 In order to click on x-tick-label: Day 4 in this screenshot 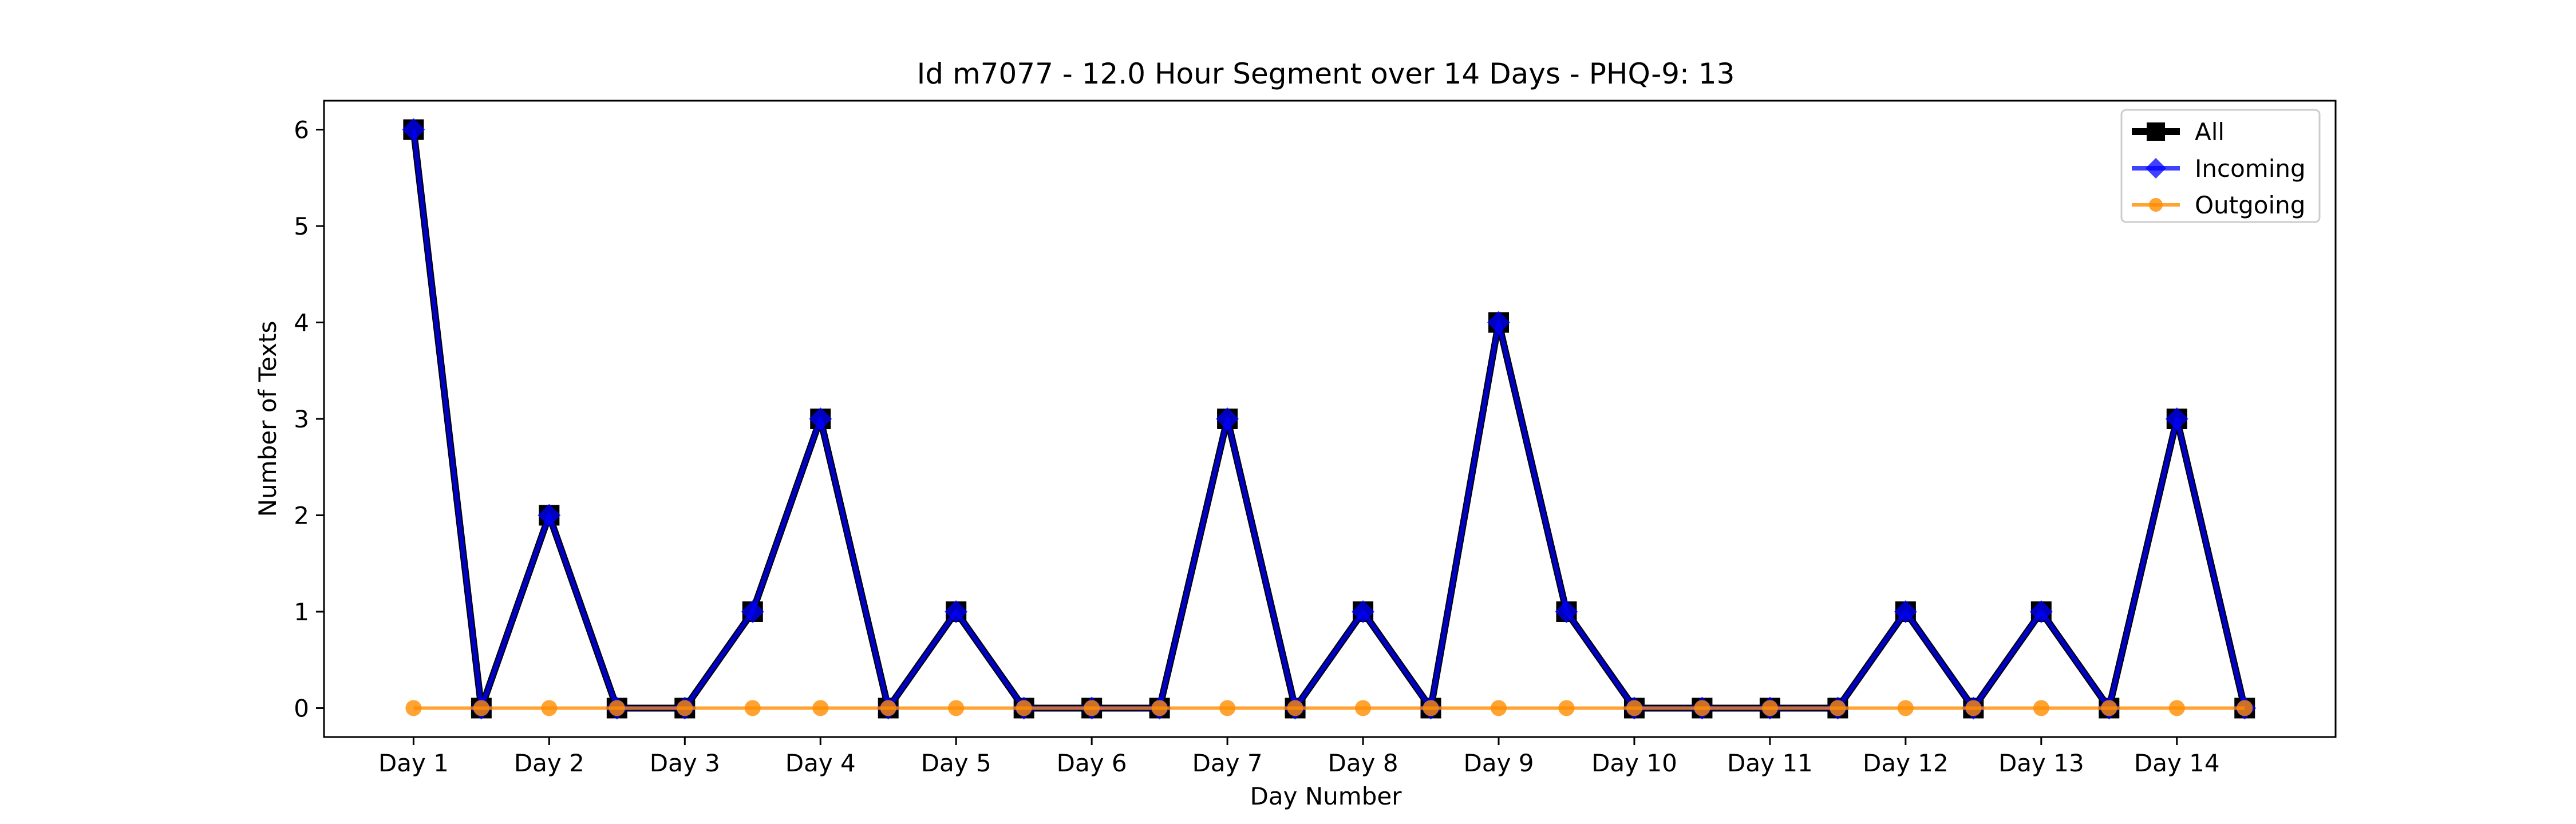, I will do `click(820, 763)`.